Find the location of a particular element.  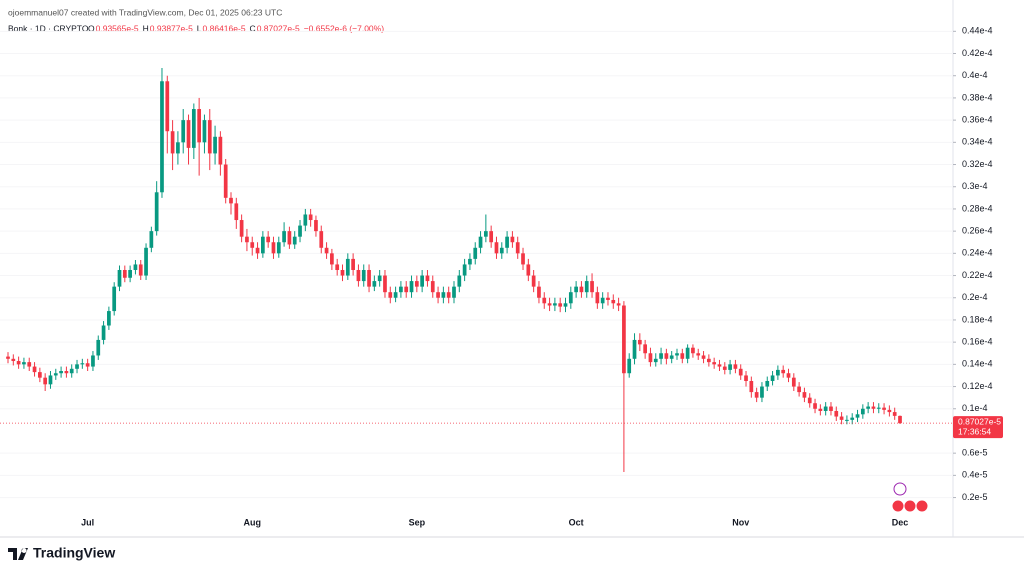

y-tick-label: 0.16e-4 is located at coordinates (977, 342).